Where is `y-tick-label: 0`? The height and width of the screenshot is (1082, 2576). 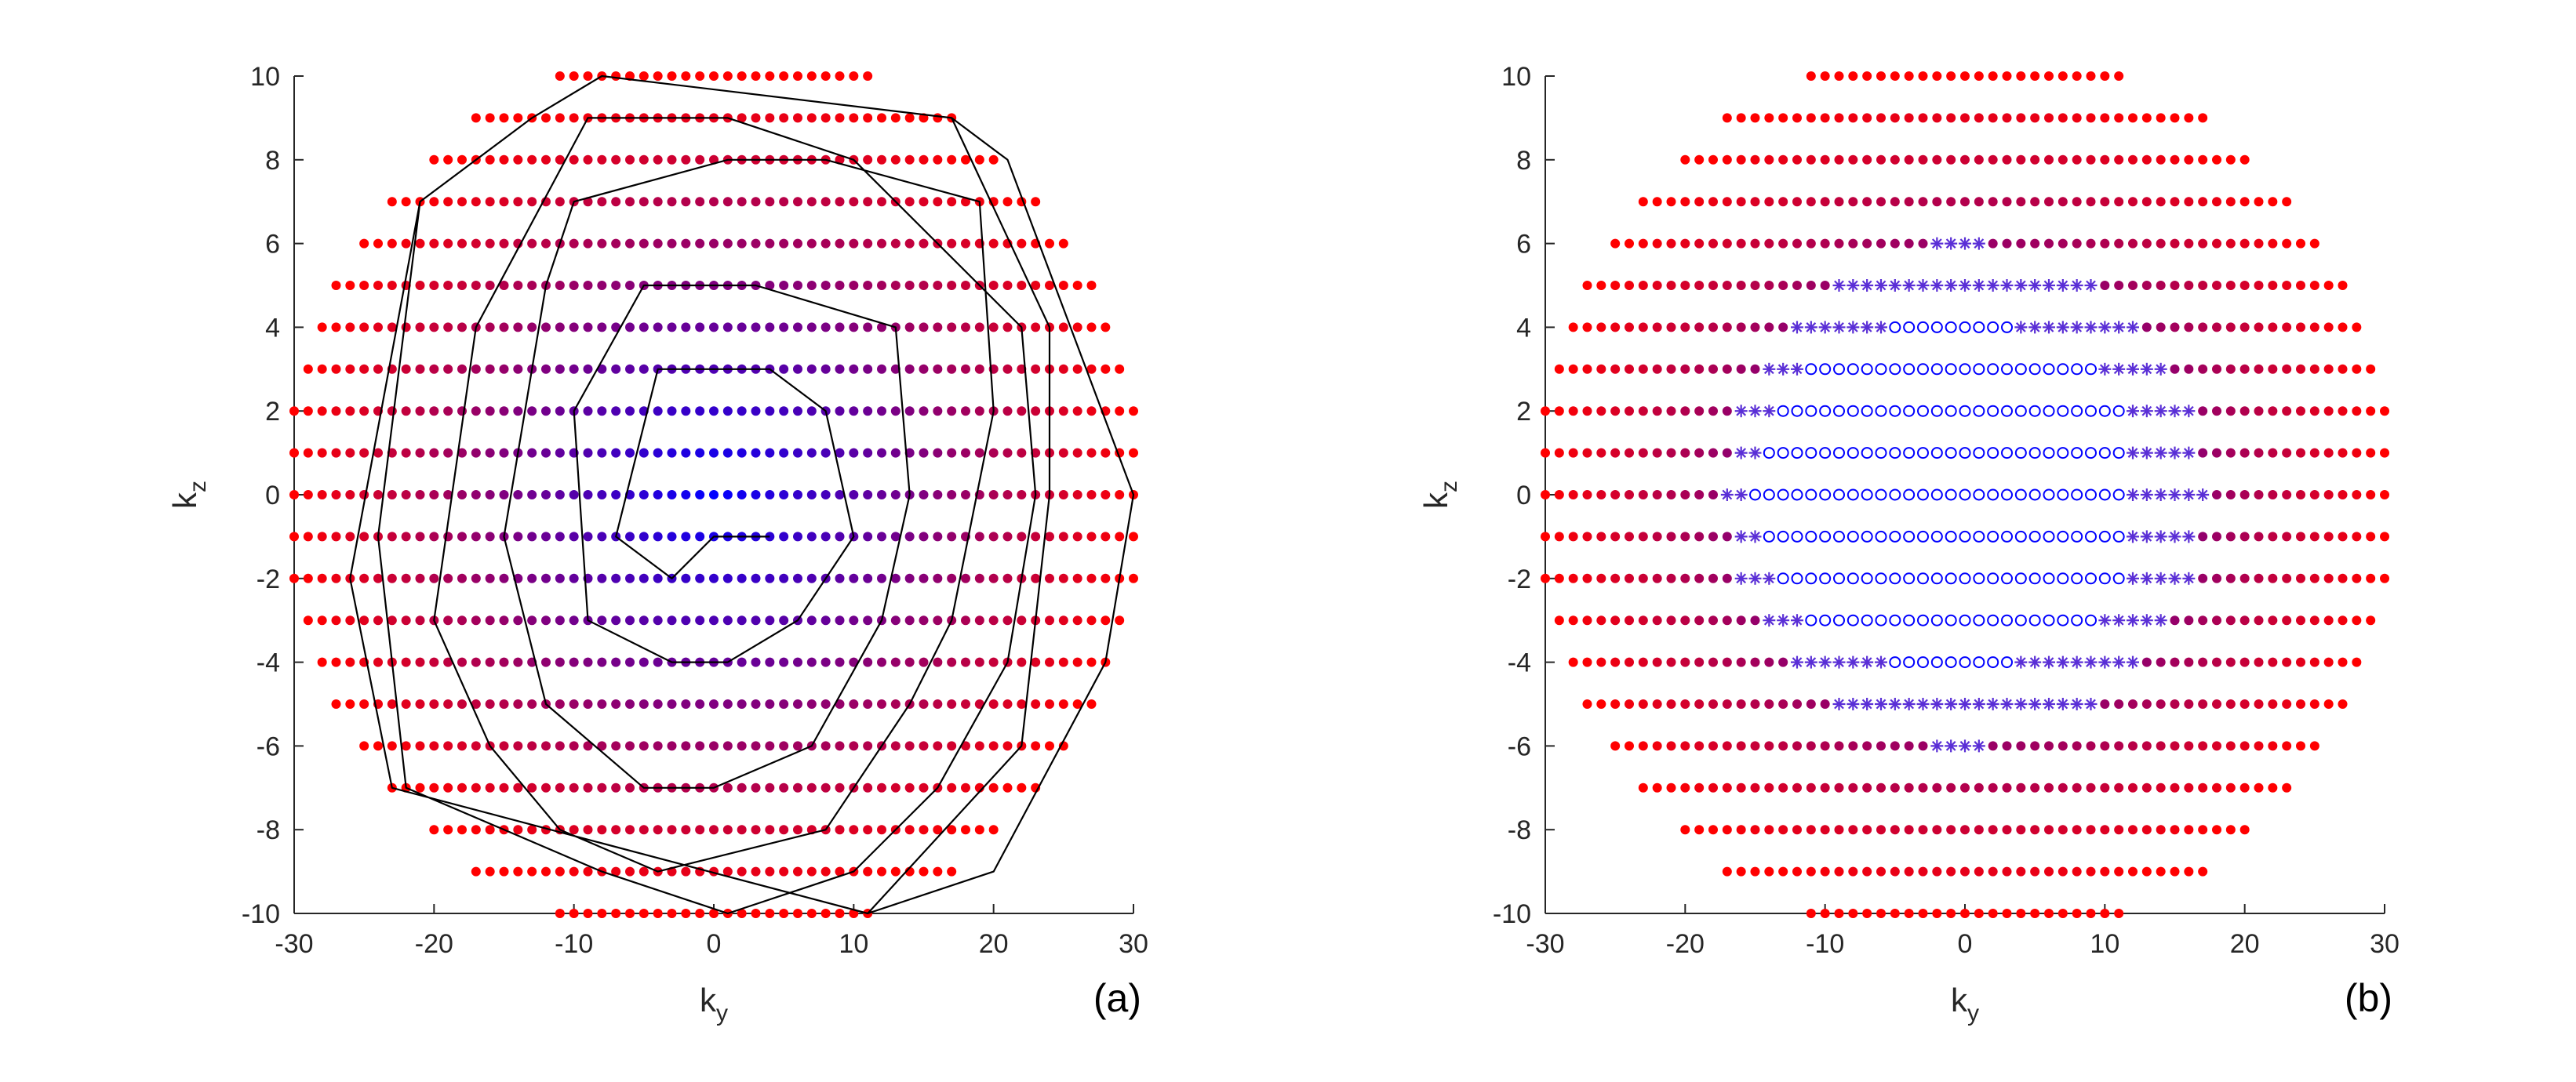 y-tick-label: 0 is located at coordinates (1523, 495).